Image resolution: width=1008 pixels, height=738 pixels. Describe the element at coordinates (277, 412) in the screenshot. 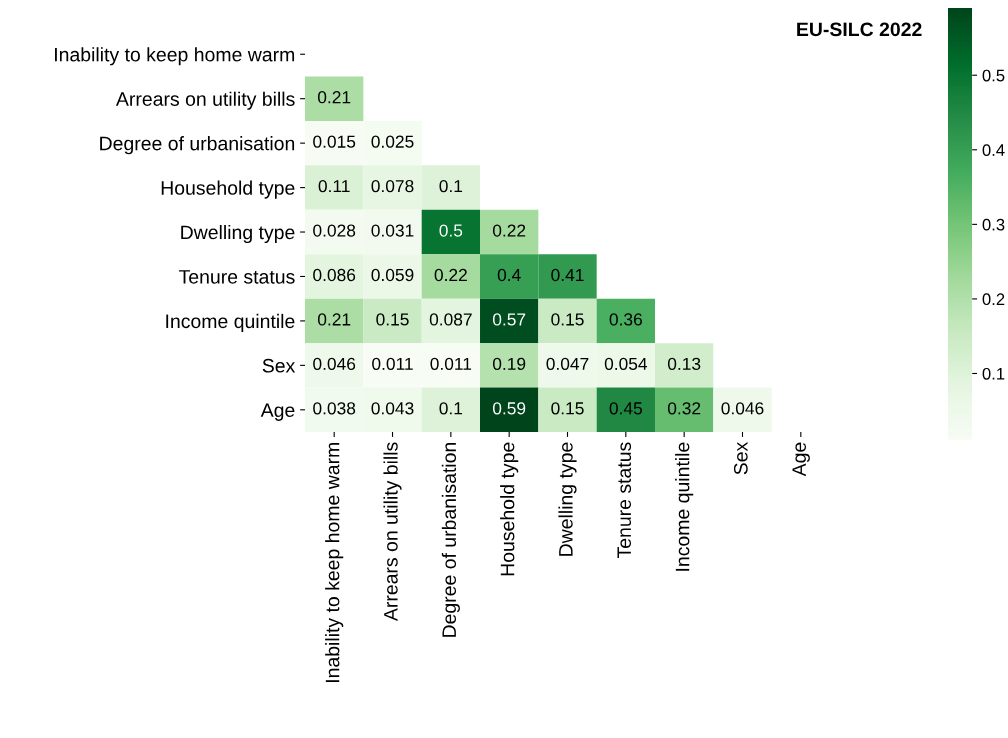

I see `y-tick-label: Age` at that location.